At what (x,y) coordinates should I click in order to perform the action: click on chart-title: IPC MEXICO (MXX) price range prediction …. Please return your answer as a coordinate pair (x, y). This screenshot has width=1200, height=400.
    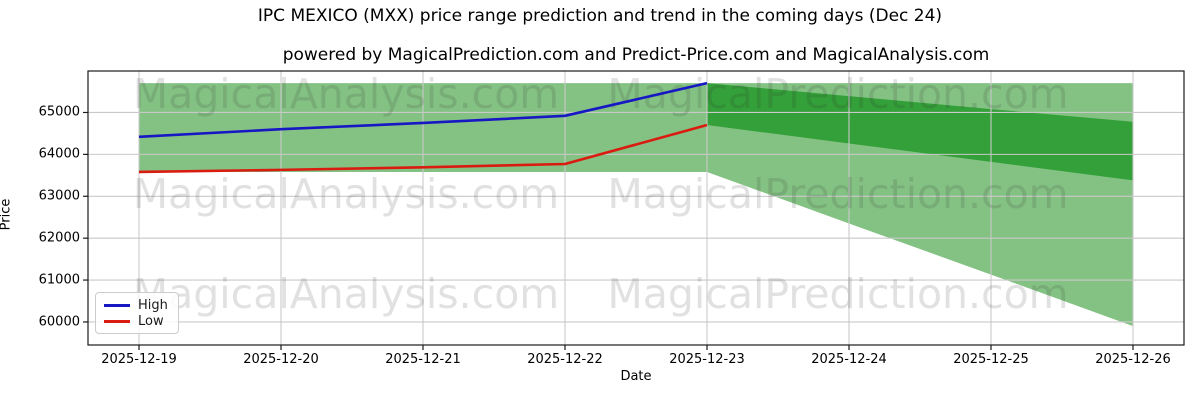
    Looking at the image, I should click on (600, 16).